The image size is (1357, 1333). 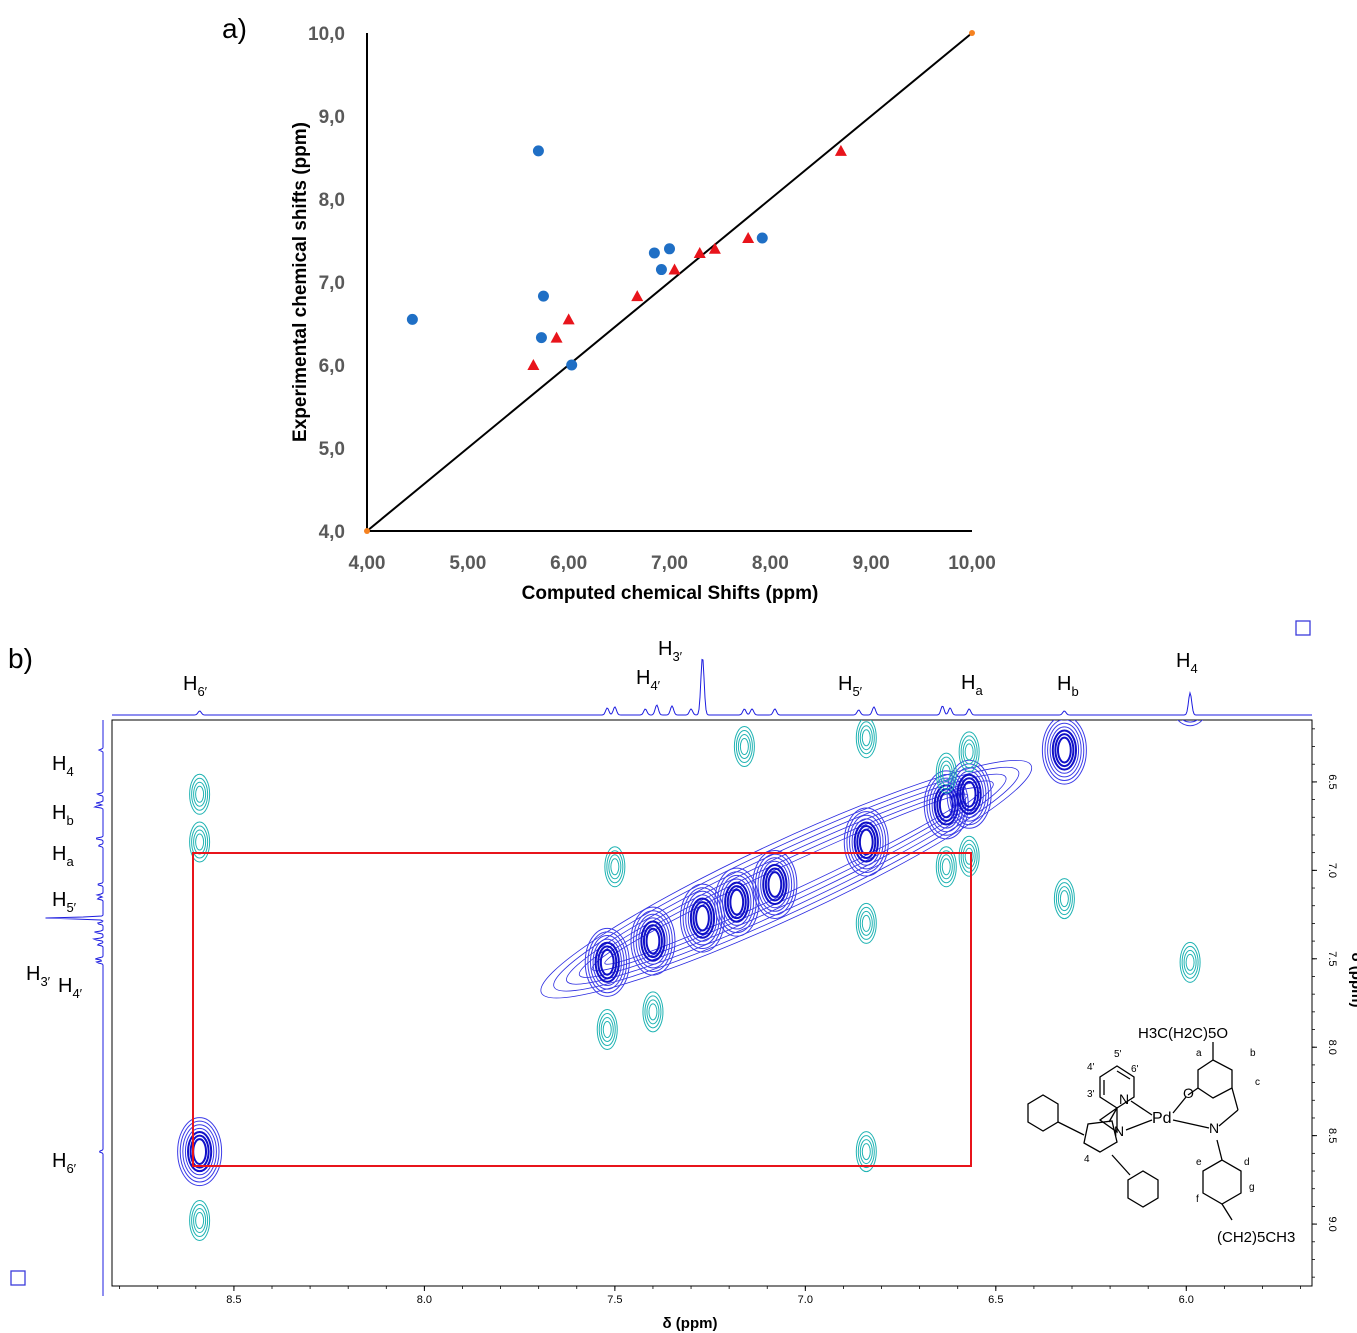 I want to click on y-tick-label-b: 7.0, so click(x=1332, y=870).